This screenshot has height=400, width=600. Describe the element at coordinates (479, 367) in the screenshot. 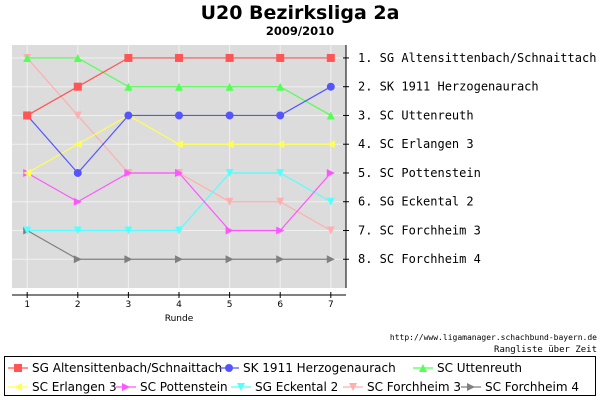

I see `legend-label: SC Uttenreuth` at that location.